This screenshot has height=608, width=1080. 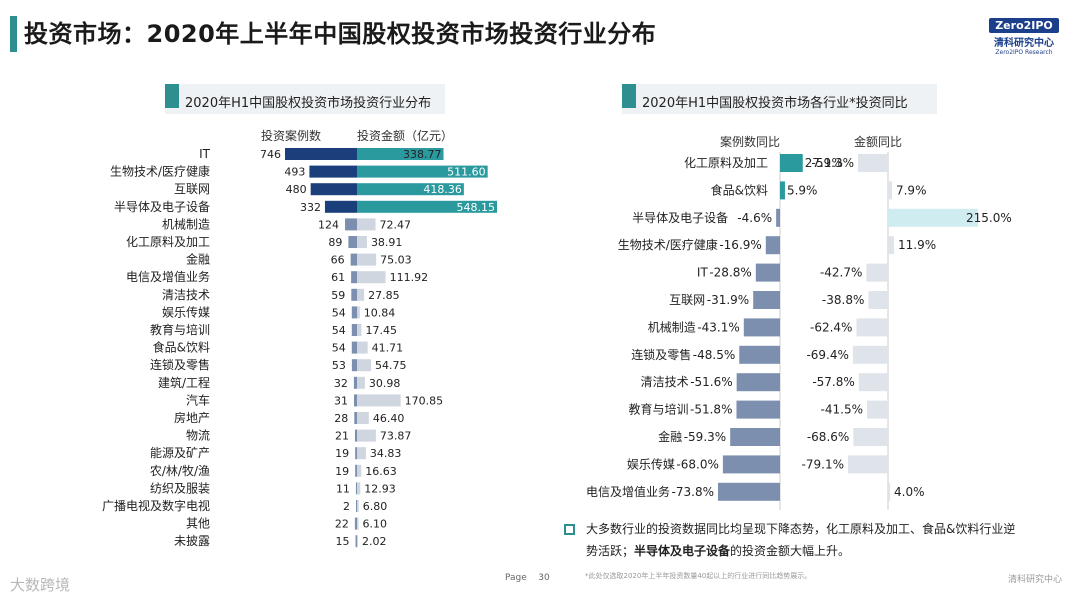 What do you see at coordinates (726, 163) in the screenshot?
I see `category-label: 化工原料及加工` at bounding box center [726, 163].